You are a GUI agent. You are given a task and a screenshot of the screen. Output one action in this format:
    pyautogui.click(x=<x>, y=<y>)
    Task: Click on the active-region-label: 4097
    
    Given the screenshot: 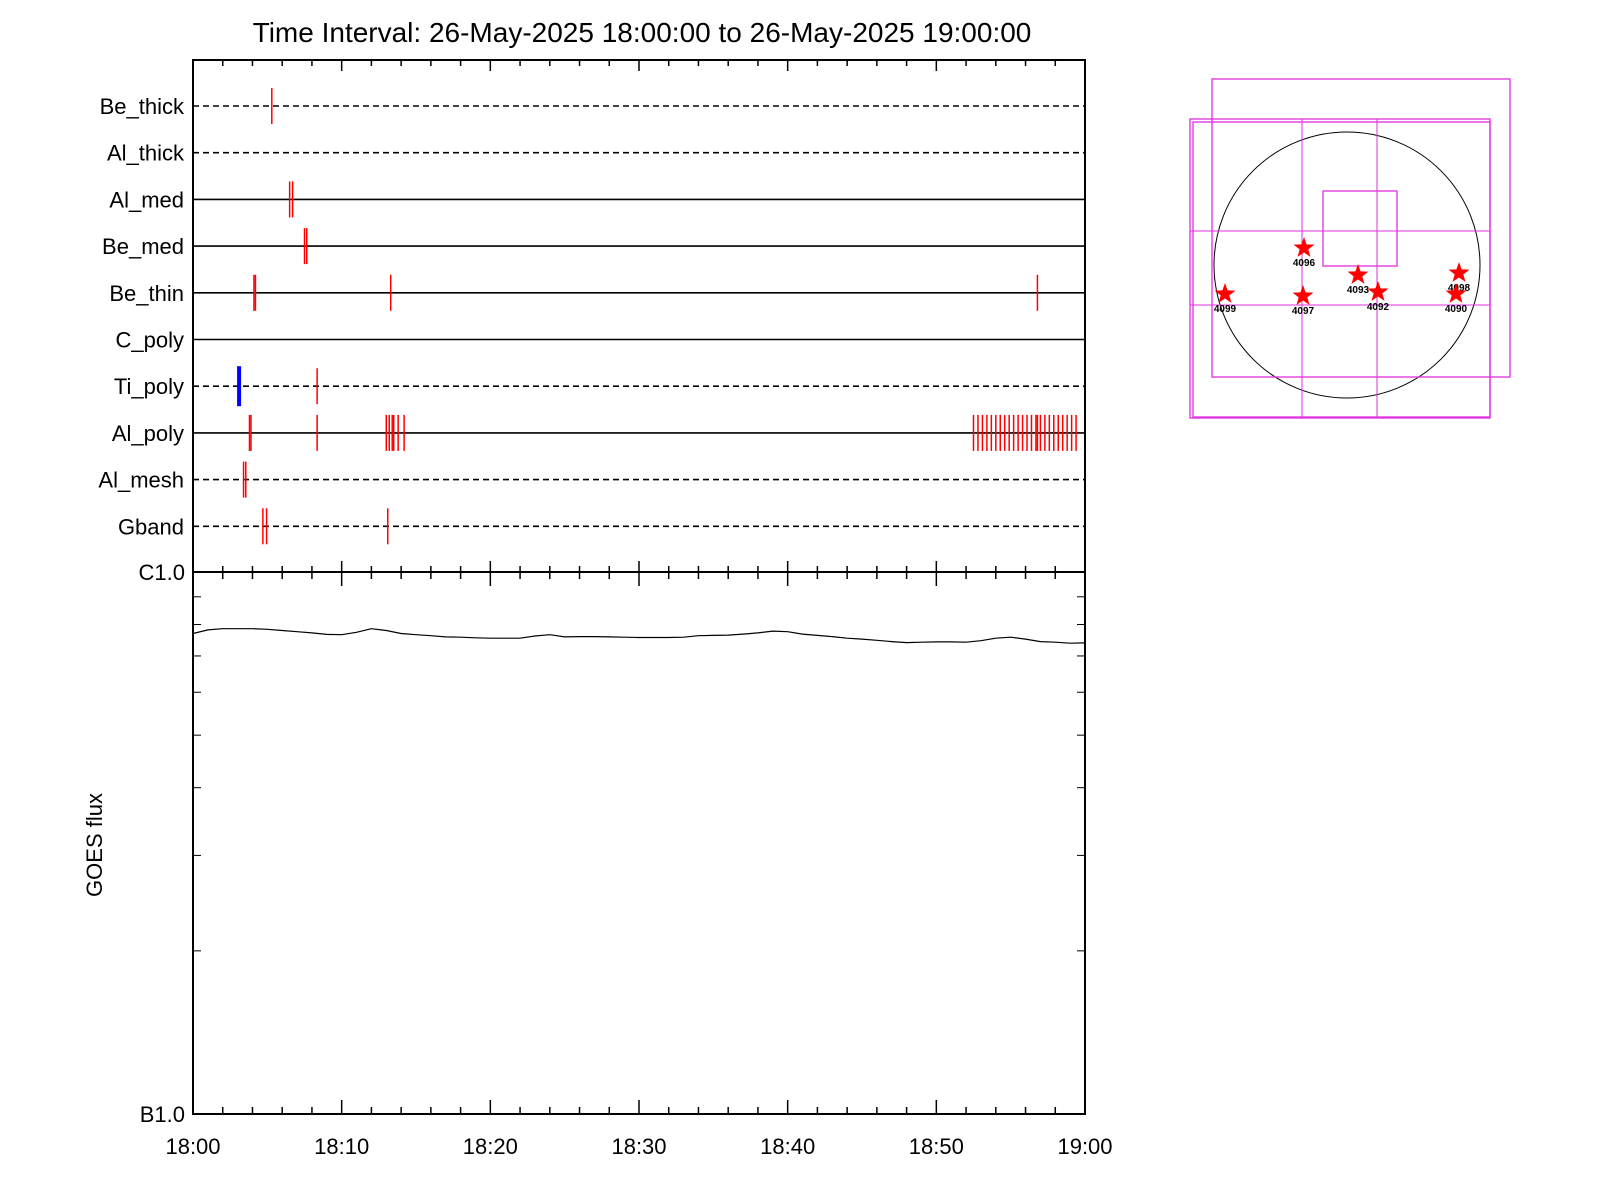 What is the action you would take?
    pyautogui.click(x=1303, y=311)
    